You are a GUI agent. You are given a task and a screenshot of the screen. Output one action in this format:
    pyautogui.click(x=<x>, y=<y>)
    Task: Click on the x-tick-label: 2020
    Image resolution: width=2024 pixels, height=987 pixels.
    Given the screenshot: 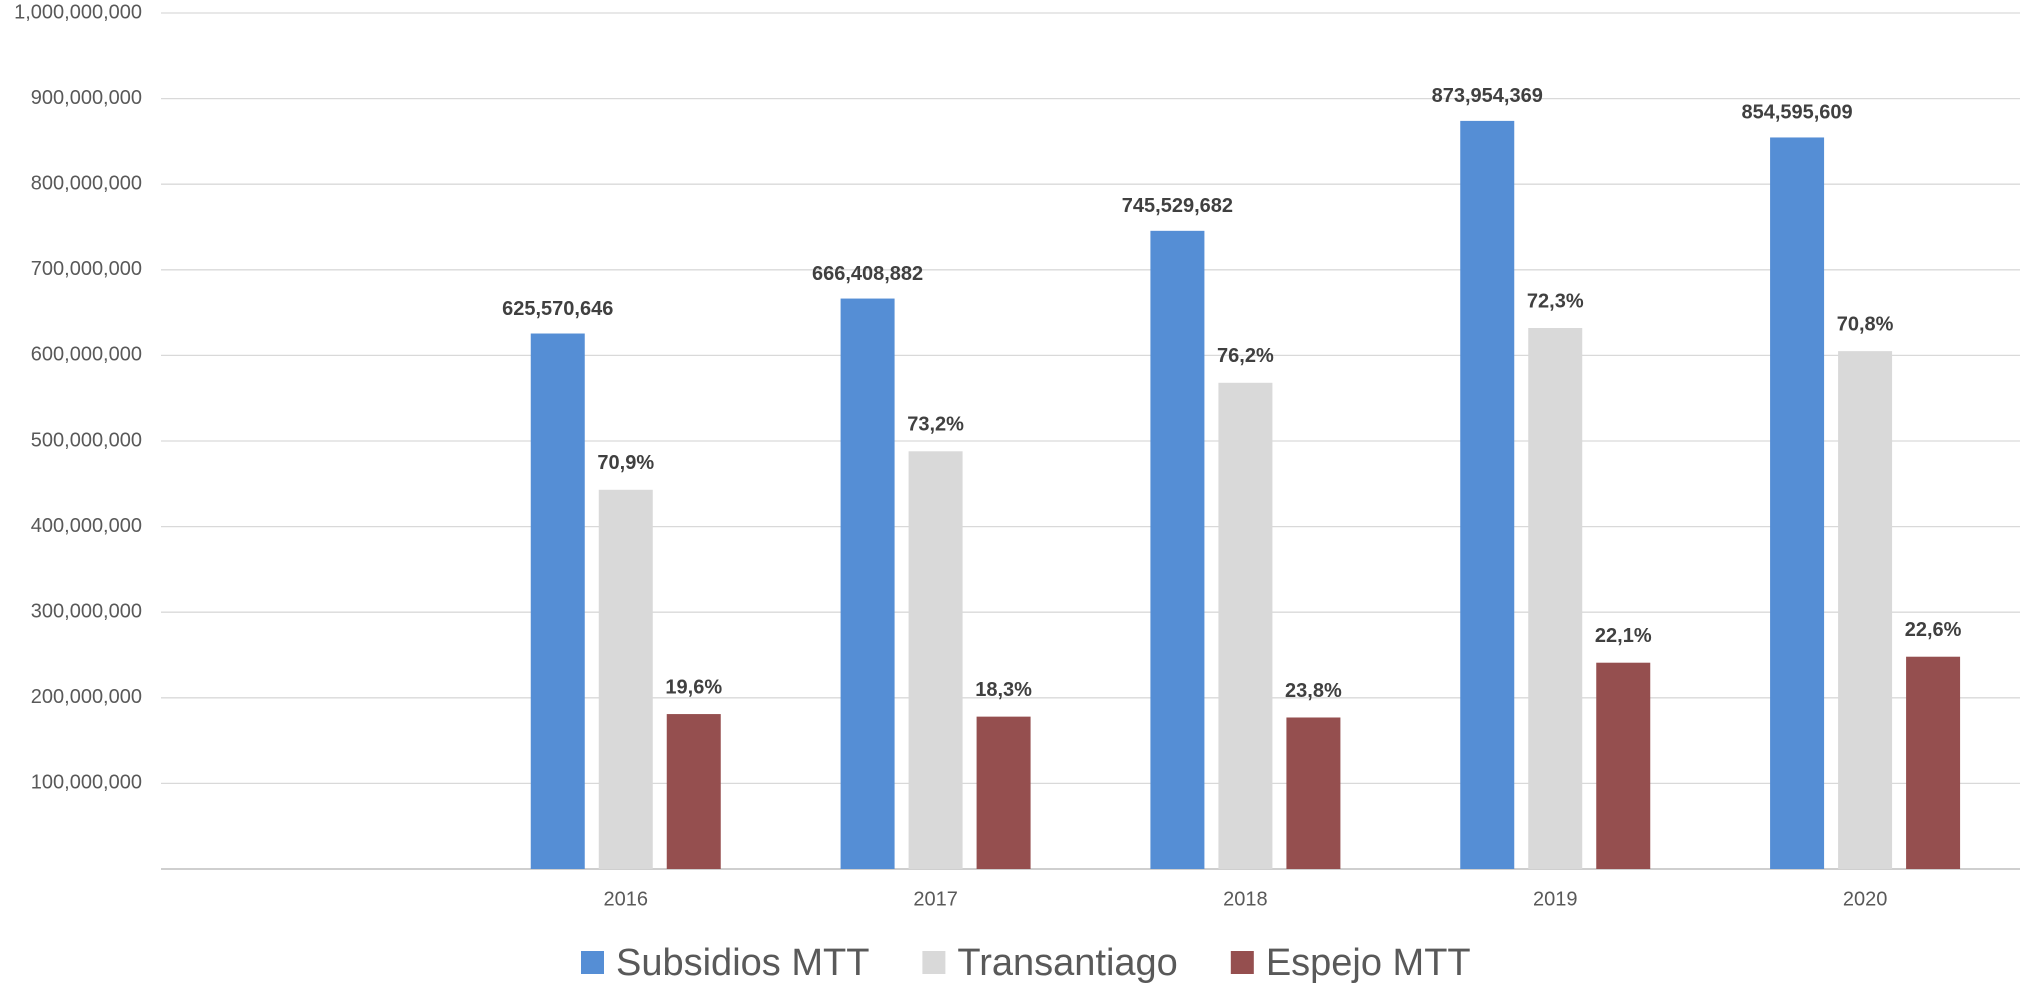 What is the action you would take?
    pyautogui.click(x=1865, y=899)
    